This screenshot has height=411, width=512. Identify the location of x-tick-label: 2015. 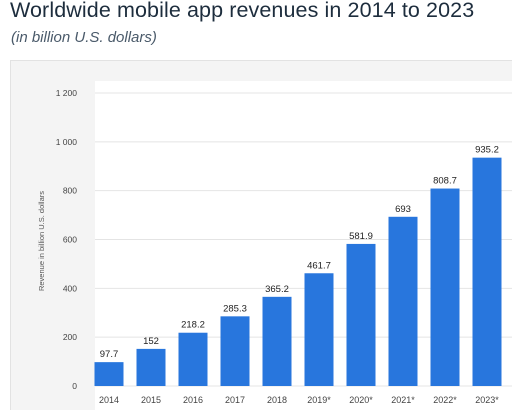
(151, 400).